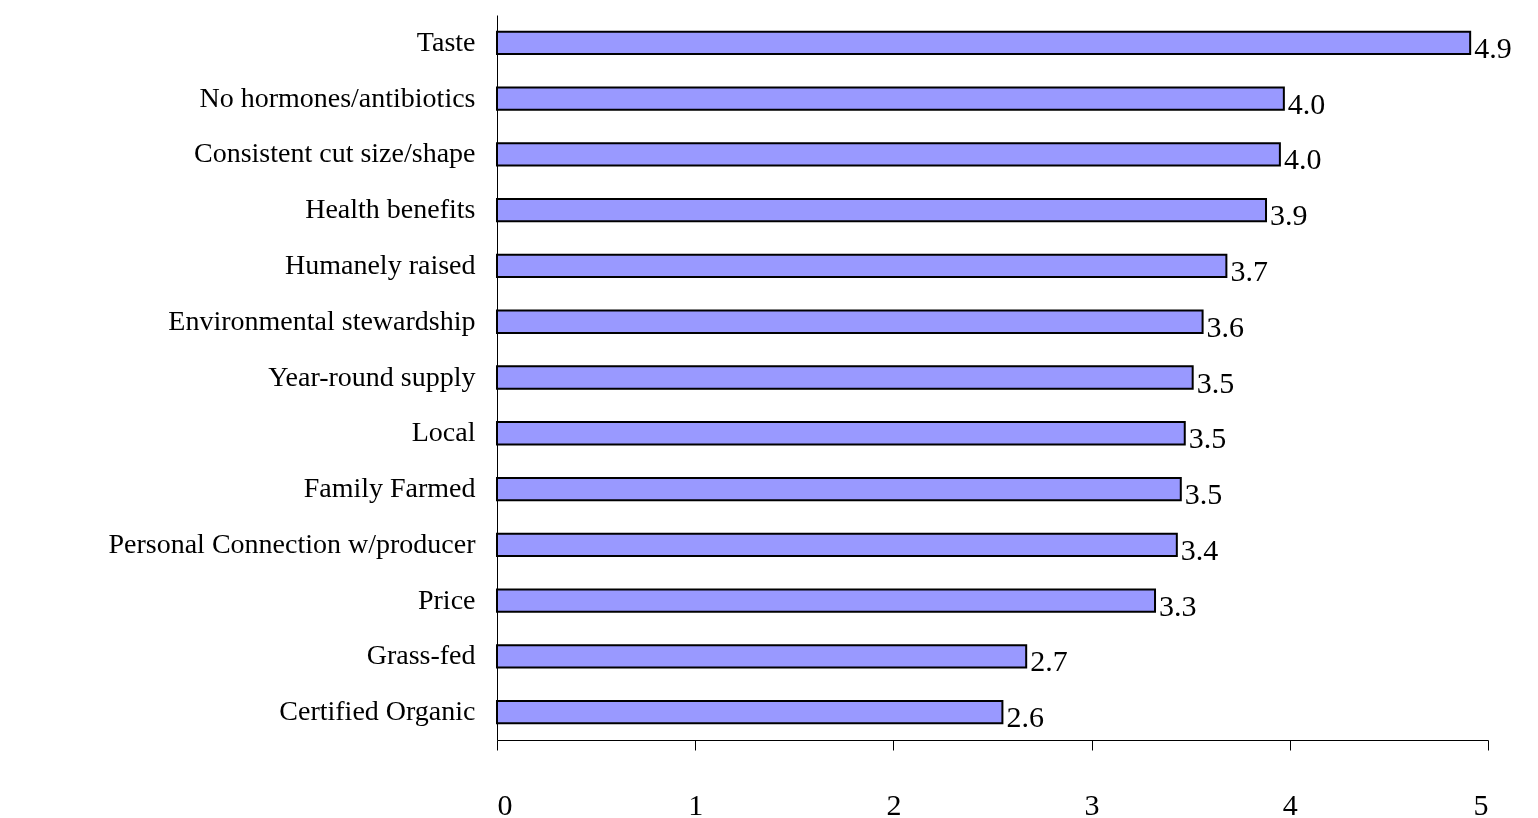 The height and width of the screenshot is (818, 1538). Describe the element at coordinates (446, 599) in the screenshot. I see `y-tick-label: Price` at that location.